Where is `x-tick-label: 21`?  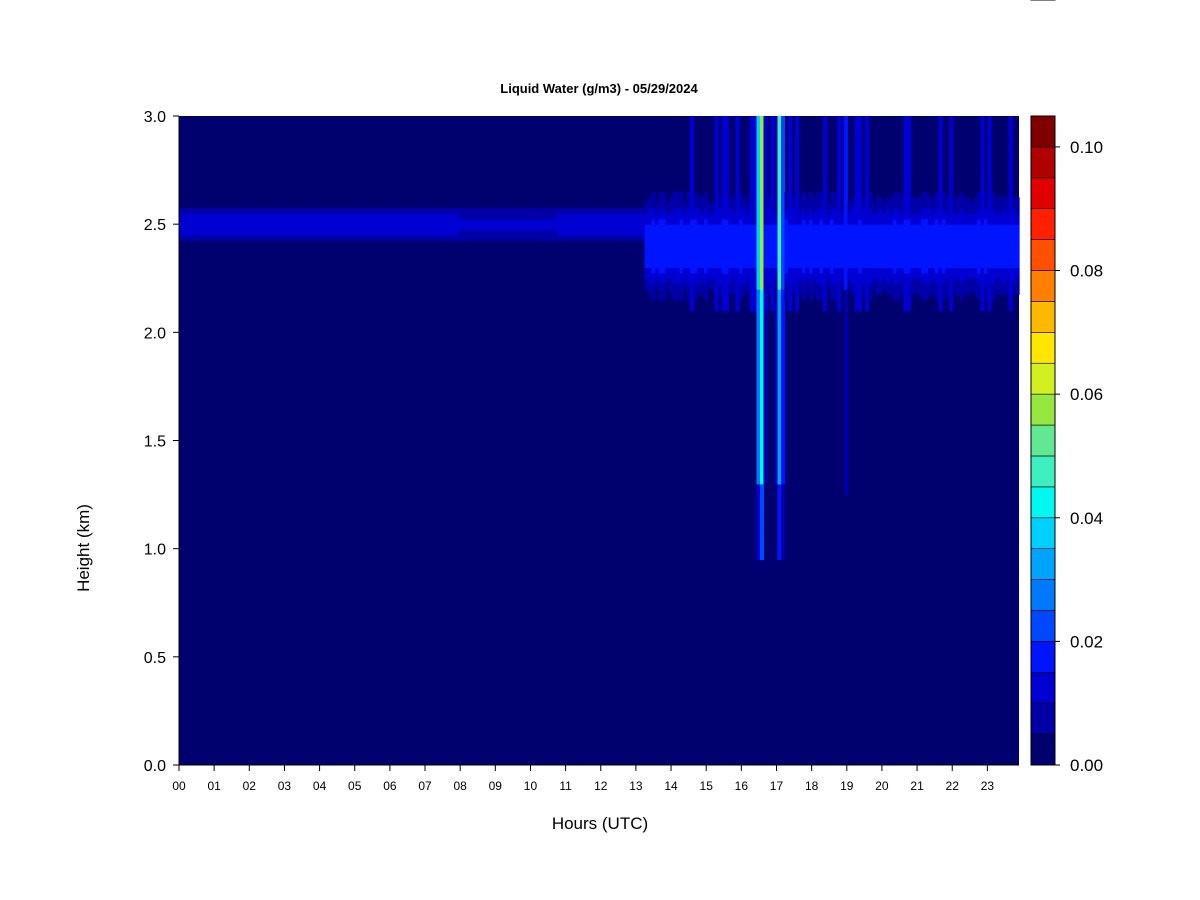 x-tick-label: 21 is located at coordinates (917, 786).